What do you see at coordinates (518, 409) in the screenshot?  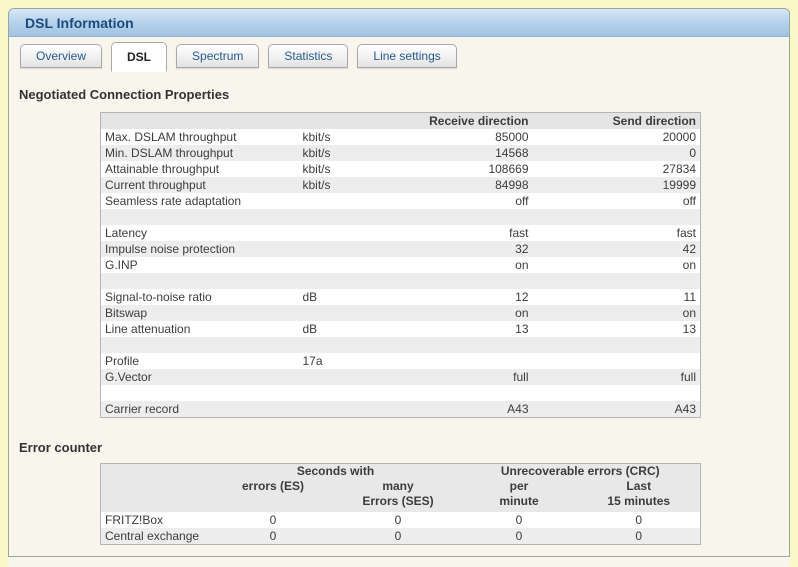 I see `receive-value: A43` at bounding box center [518, 409].